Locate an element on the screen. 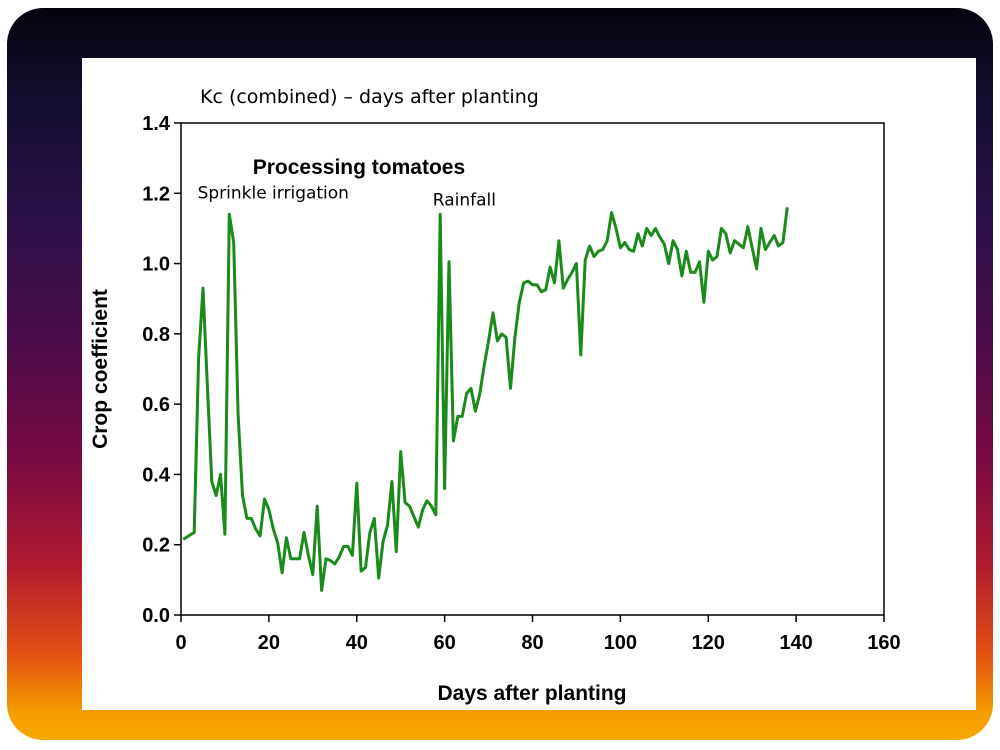 The width and height of the screenshot is (1000, 750). x-tick-label: 80 is located at coordinates (532, 643).